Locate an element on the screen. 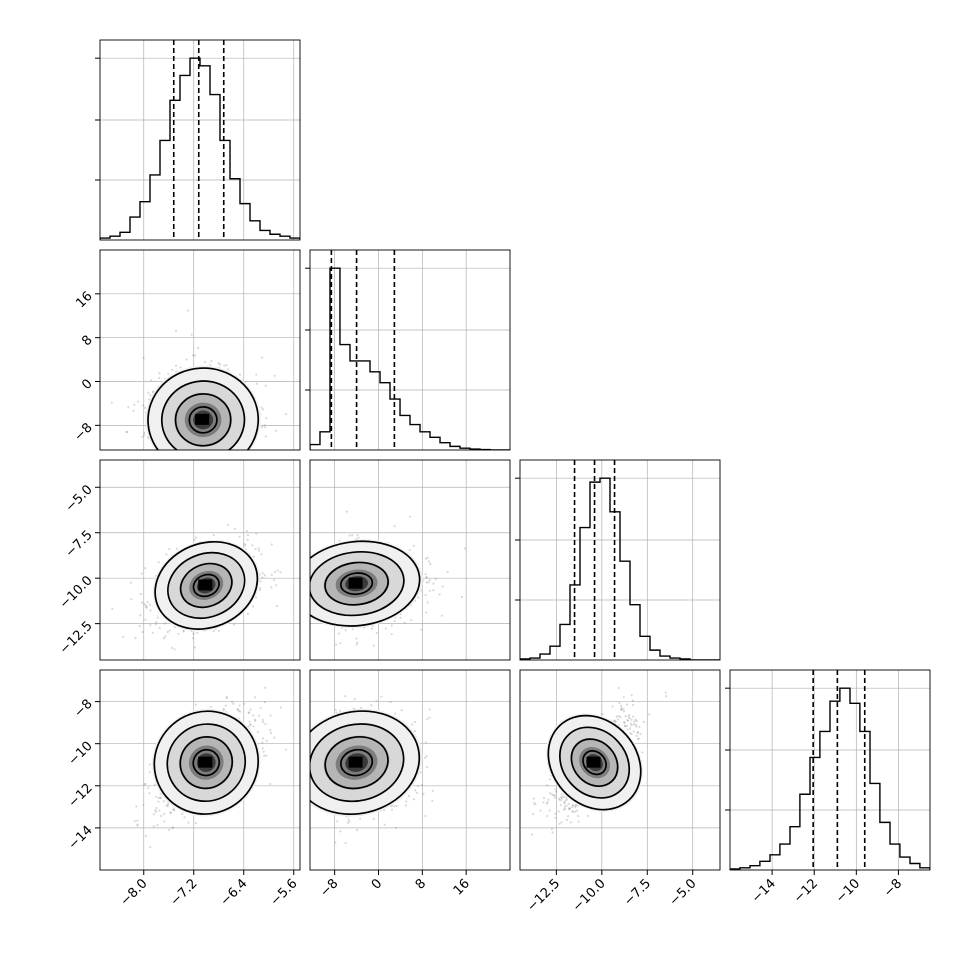 The image size is (970, 970). density-peak is located at coordinates (355, 583).